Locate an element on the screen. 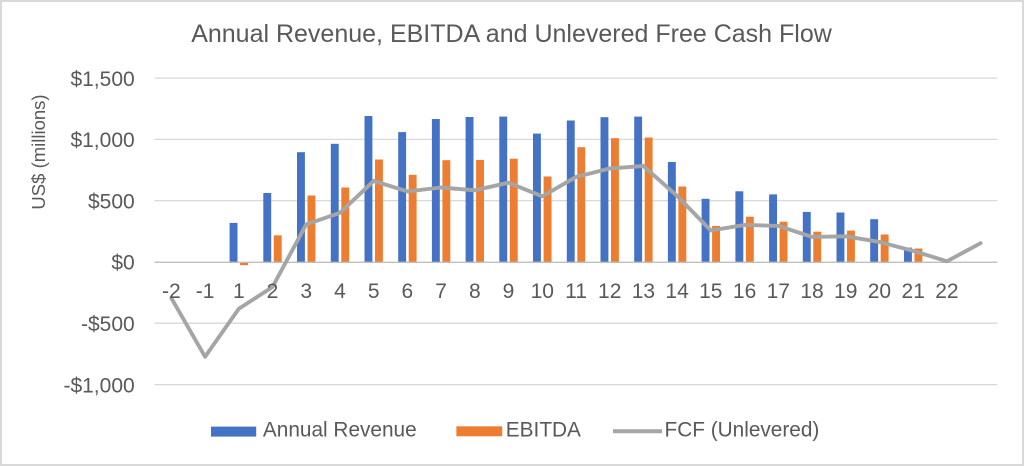 The height and width of the screenshot is (466, 1024). svg-text: FCF (Unlevered) is located at coordinates (742, 429).